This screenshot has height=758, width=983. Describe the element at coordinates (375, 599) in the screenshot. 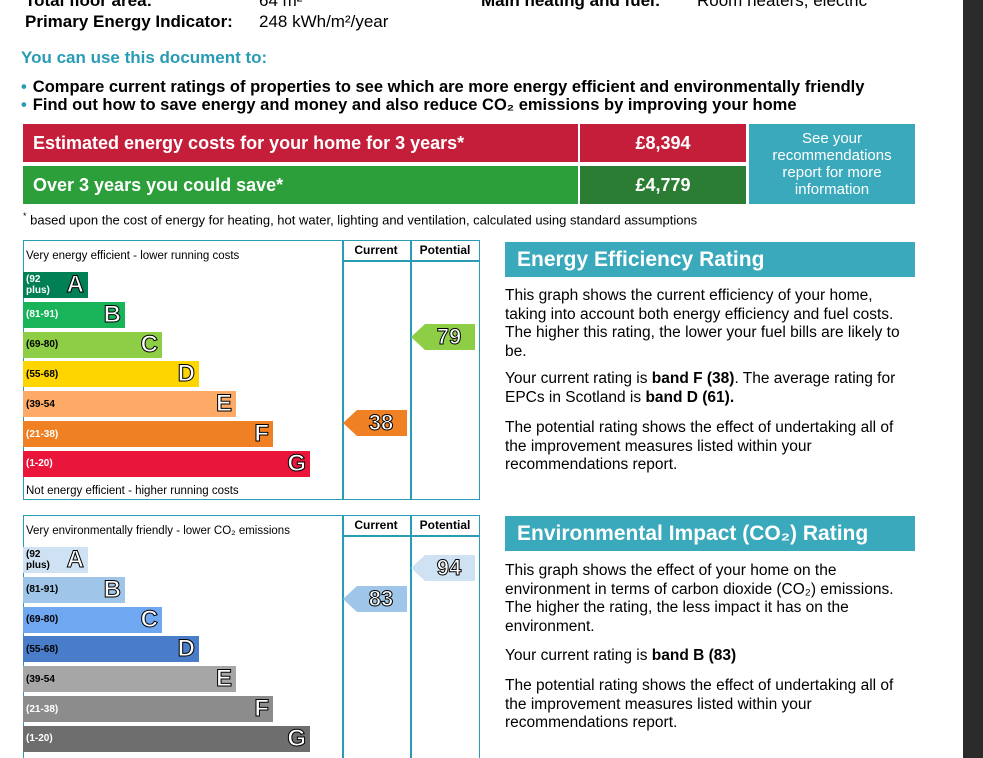

I see `environment-current-arrow: 83` at that location.